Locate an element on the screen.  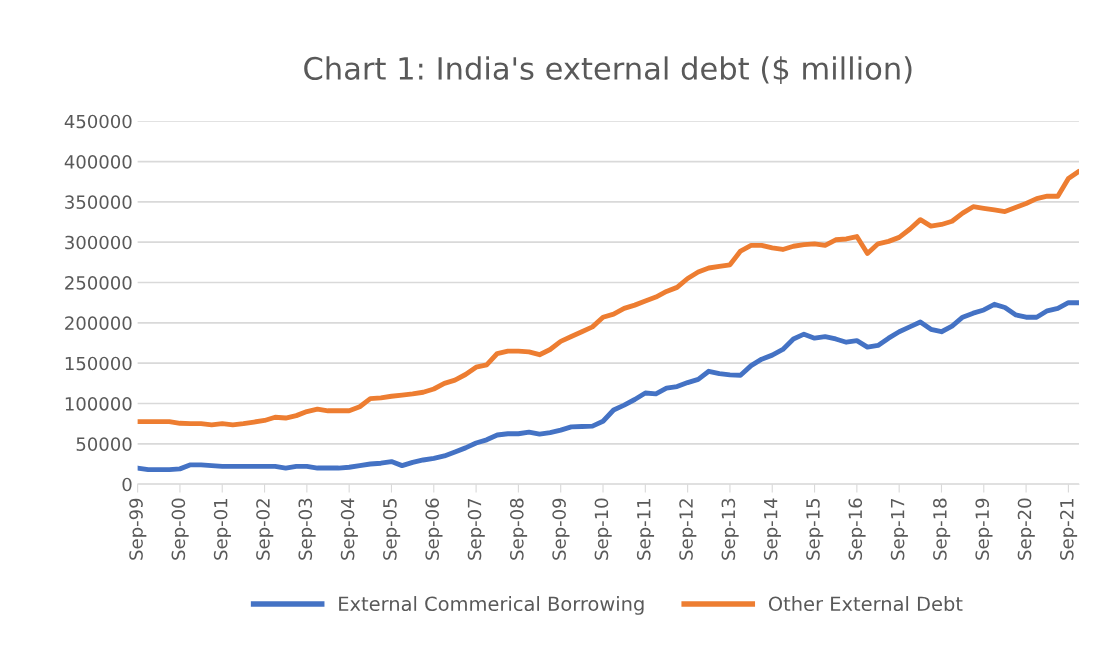
x-tick-label: Sep-02 is located at coordinates (265, 529).